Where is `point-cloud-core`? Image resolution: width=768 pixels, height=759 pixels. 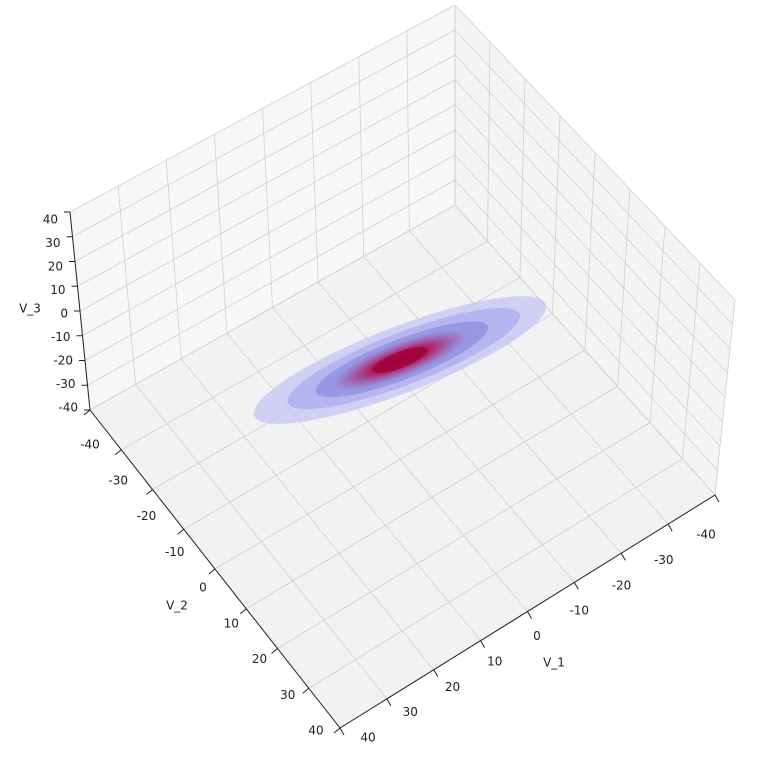 point-cloud-core is located at coordinates (400, 360).